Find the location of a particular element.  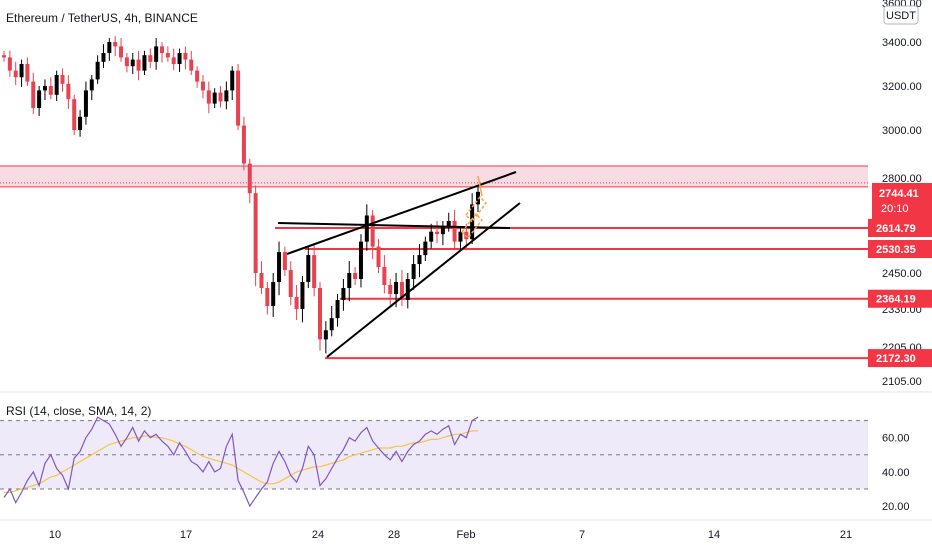

chart-title: Ethereum / TetherUS, 4h, BINANCE is located at coordinates (102, 18).